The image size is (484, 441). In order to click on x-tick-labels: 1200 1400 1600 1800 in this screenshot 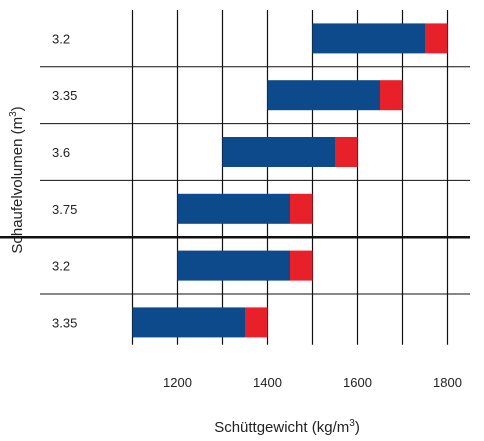, I will do `click(312, 382)`.